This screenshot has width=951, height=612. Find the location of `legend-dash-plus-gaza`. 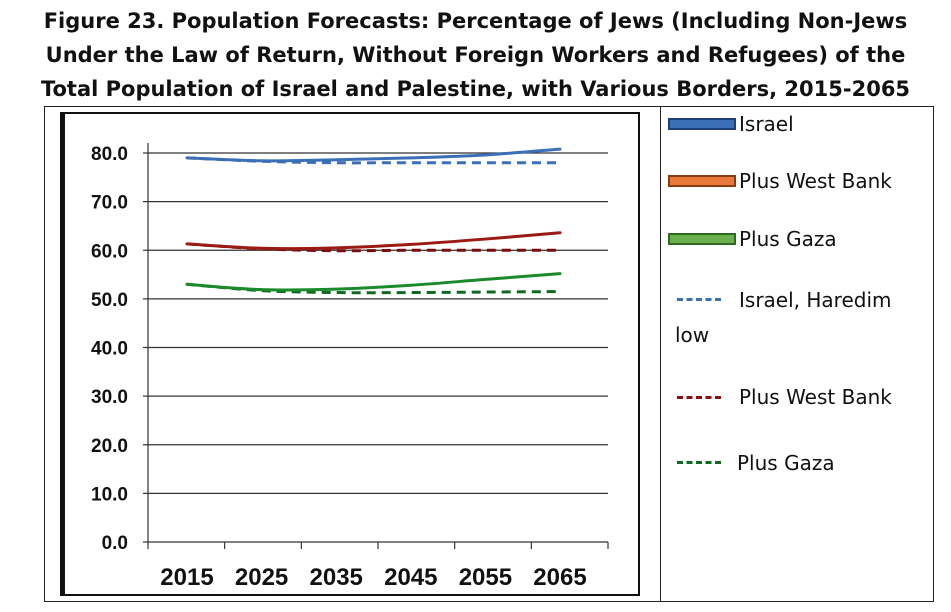

legend-dash-plus-gaza is located at coordinates (699, 462).